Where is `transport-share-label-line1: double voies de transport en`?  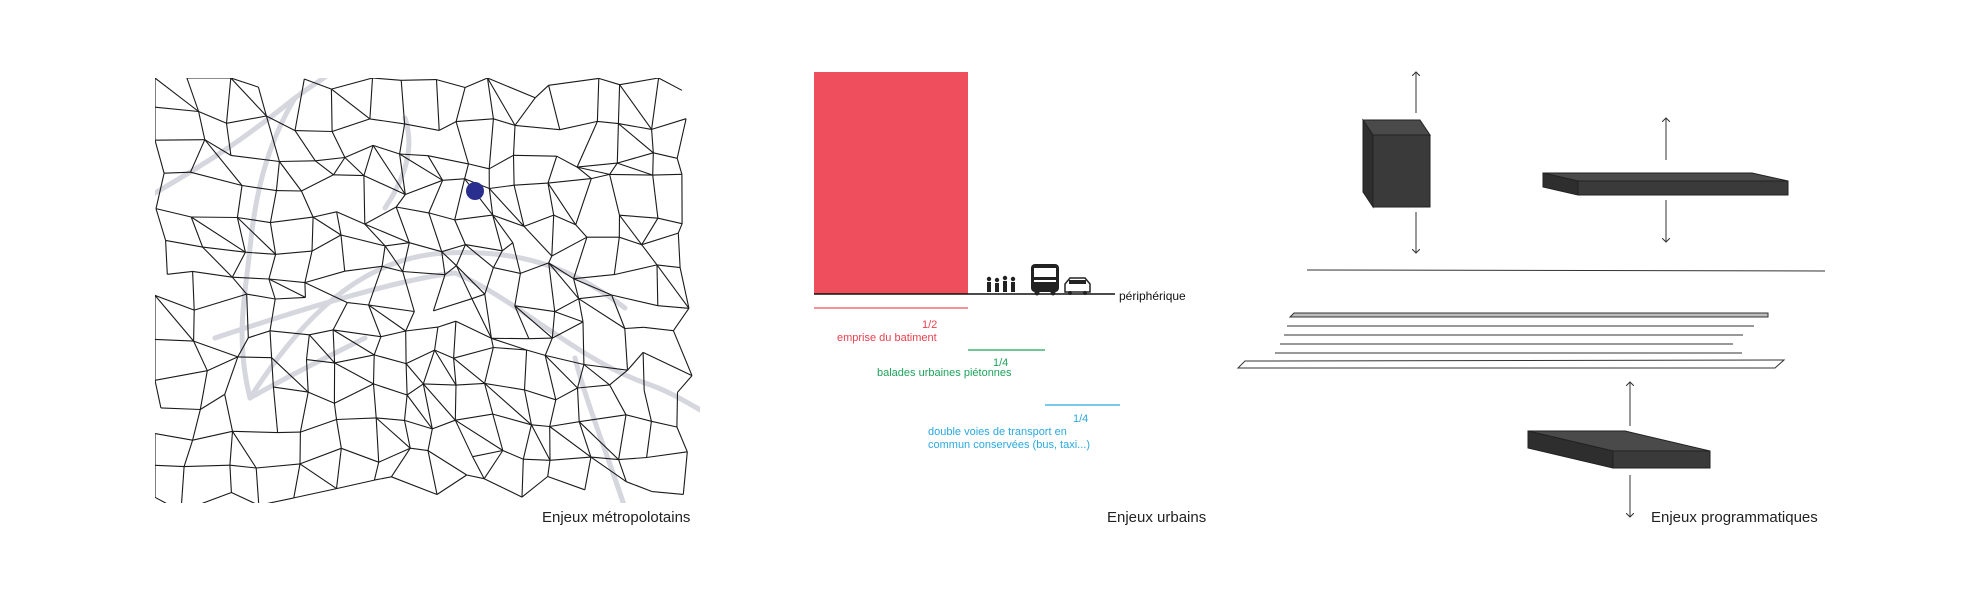
transport-share-label-line1: double voies de transport en is located at coordinates (997, 432).